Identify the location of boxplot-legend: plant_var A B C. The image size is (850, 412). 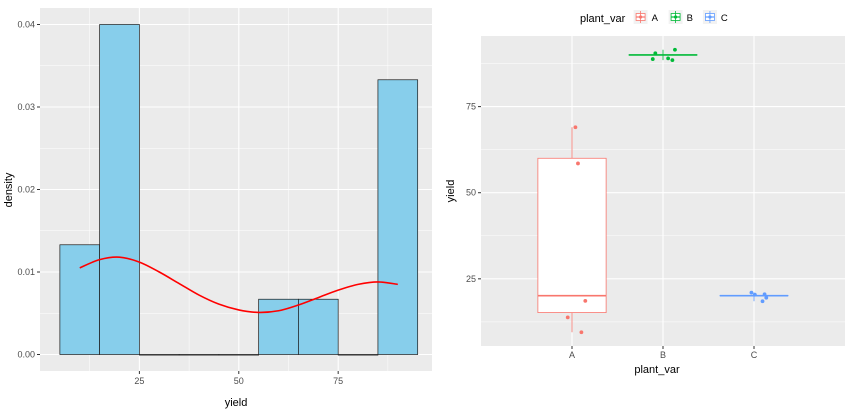
(654, 17).